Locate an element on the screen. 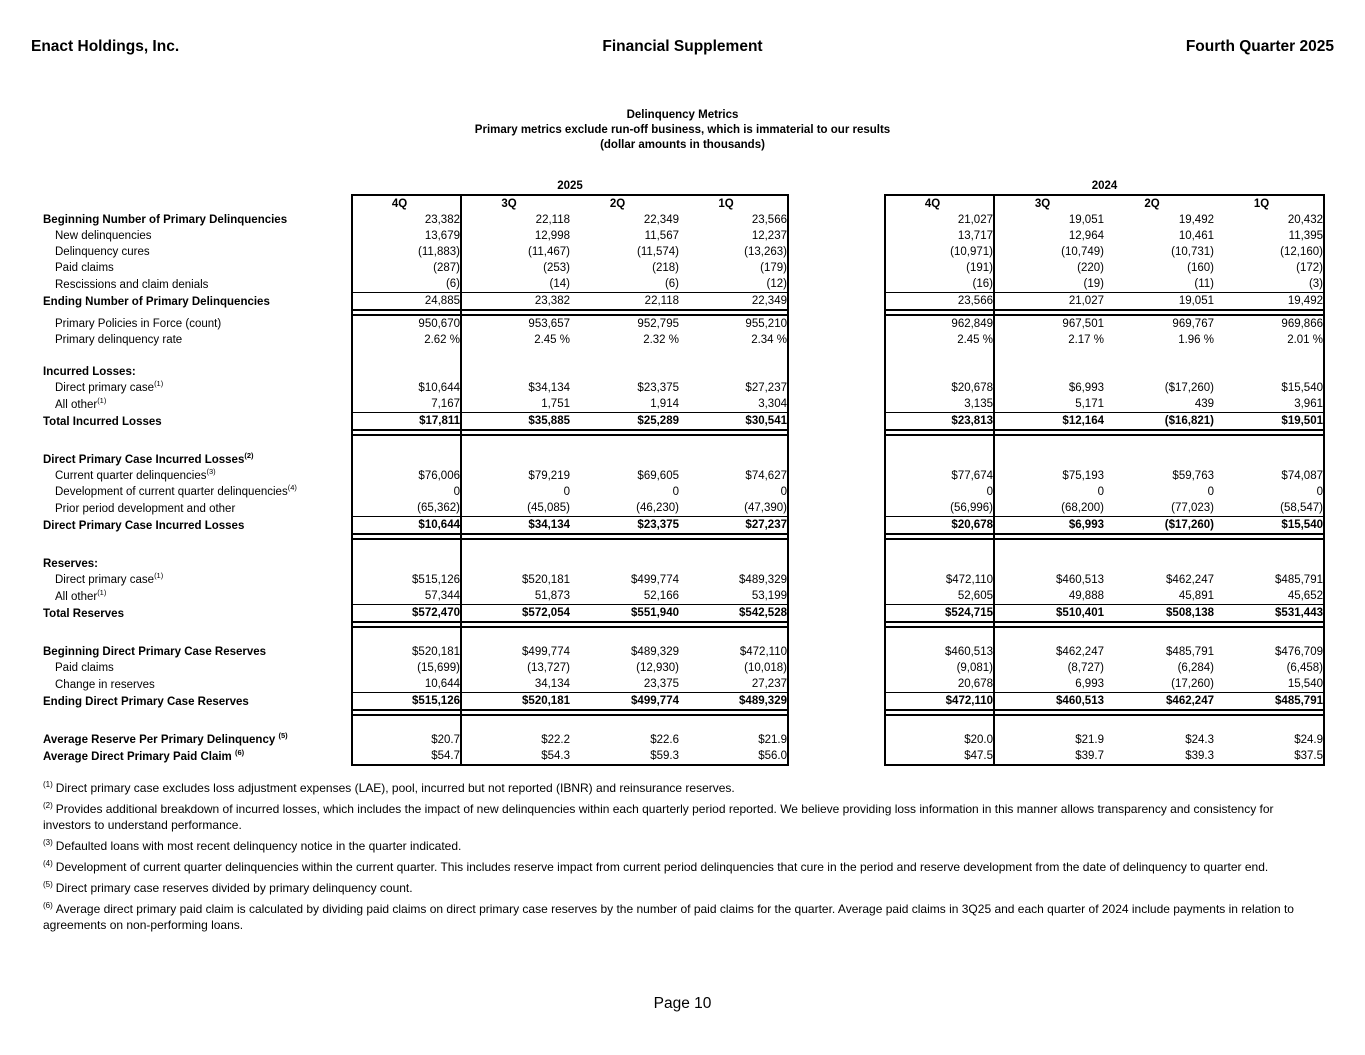  cell-value: $34,134 is located at coordinates (515, 525).